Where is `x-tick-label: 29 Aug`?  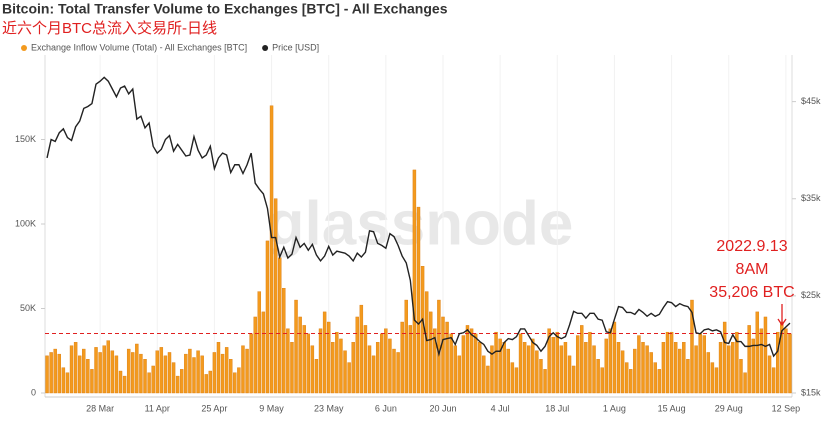
x-tick-label: 29 Aug is located at coordinates (729, 408).